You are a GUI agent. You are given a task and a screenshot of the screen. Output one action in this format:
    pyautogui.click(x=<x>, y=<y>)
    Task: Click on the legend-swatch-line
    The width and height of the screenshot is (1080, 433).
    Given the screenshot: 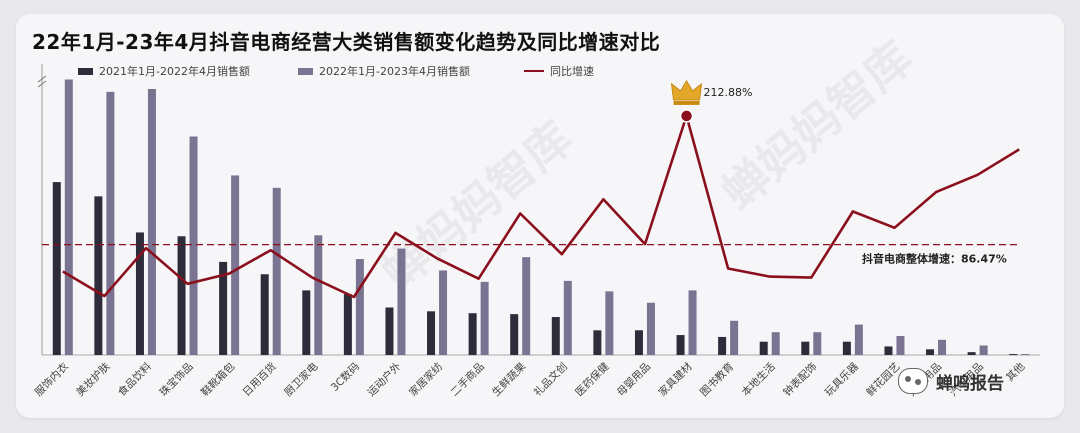 What is the action you would take?
    pyautogui.click(x=534, y=71)
    